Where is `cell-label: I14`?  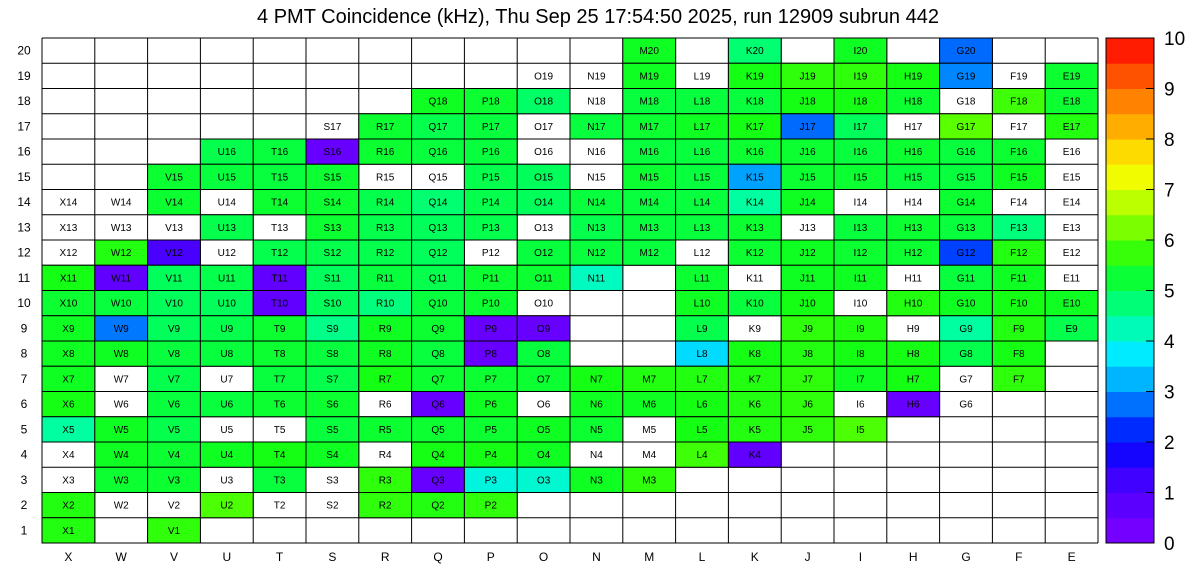
cell-label: I14 is located at coordinates (860, 203).